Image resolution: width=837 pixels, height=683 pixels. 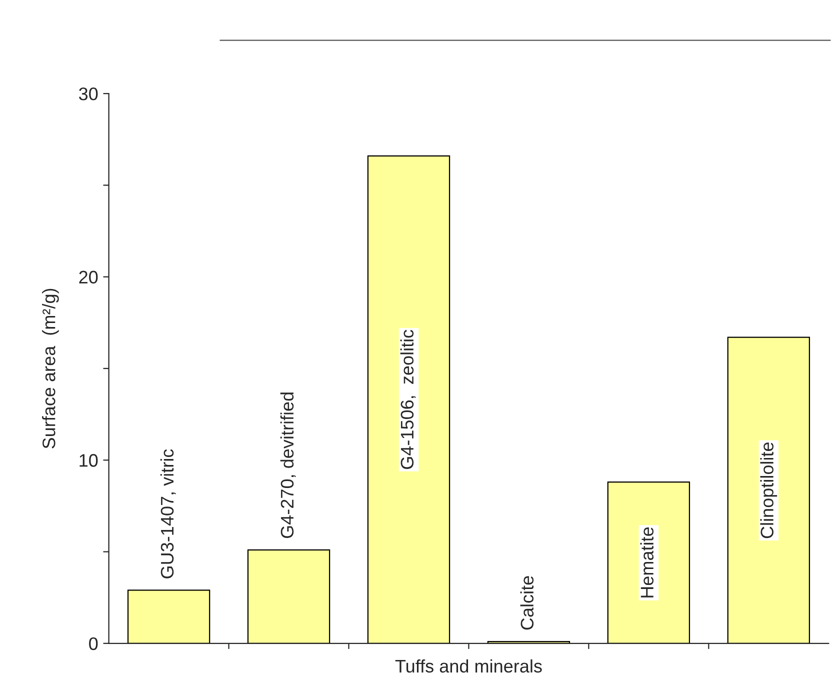 I want to click on x-tick-label: G4-270, devitrified, so click(x=288, y=465).